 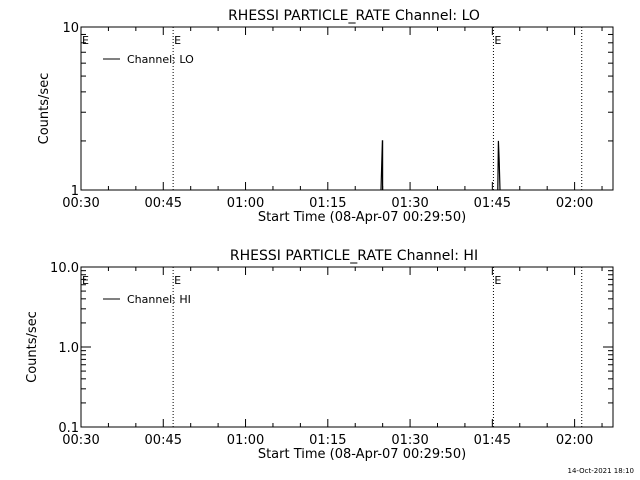 What do you see at coordinates (492, 440) in the screenshot?
I see `panel-2-x-tick-label: 01:45` at bounding box center [492, 440].